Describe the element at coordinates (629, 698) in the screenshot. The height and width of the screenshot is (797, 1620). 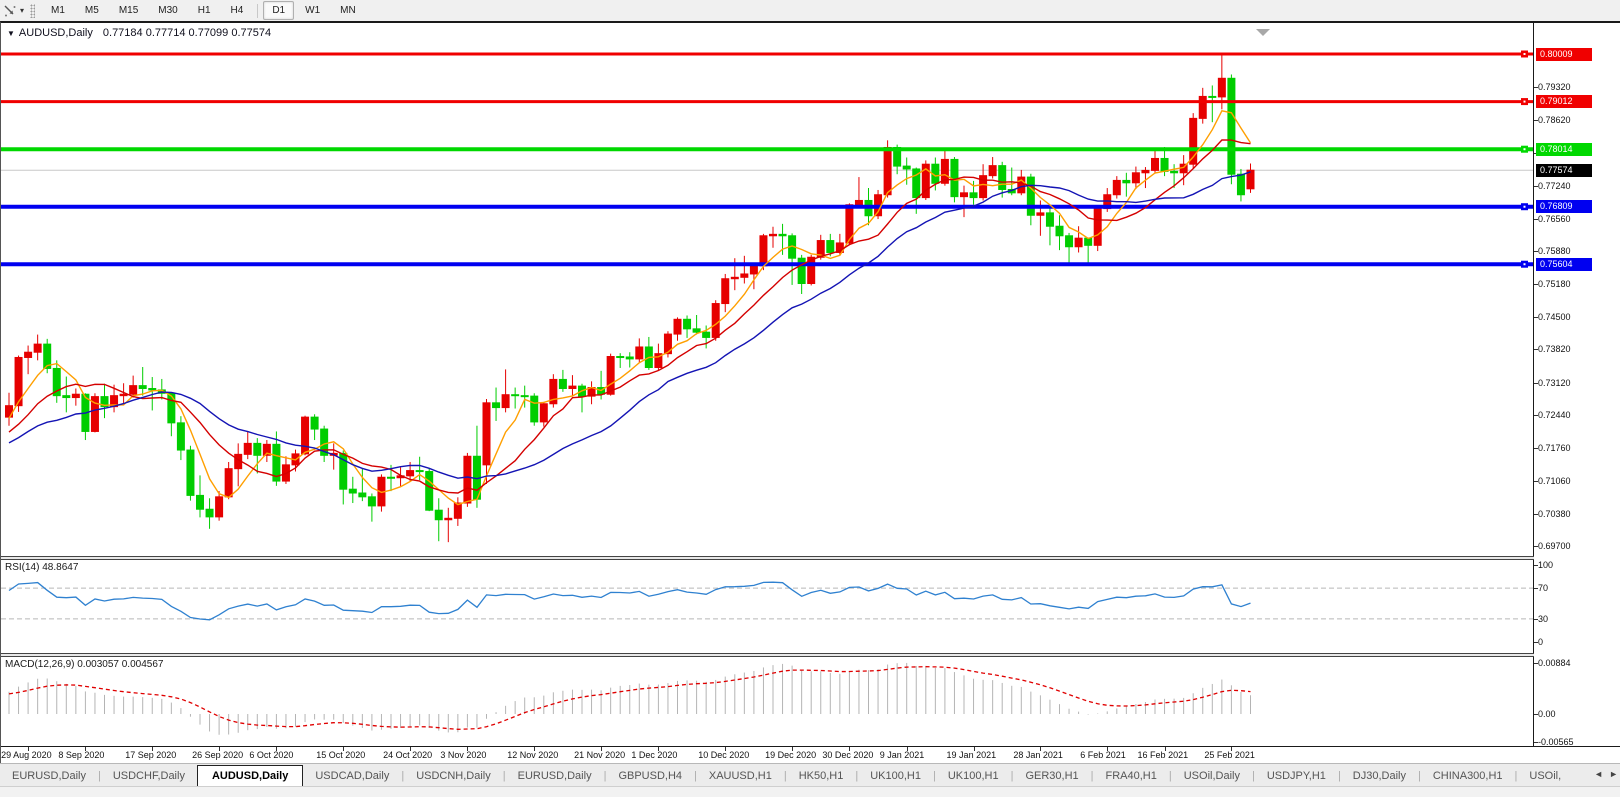
I see `macd-histogram` at that location.